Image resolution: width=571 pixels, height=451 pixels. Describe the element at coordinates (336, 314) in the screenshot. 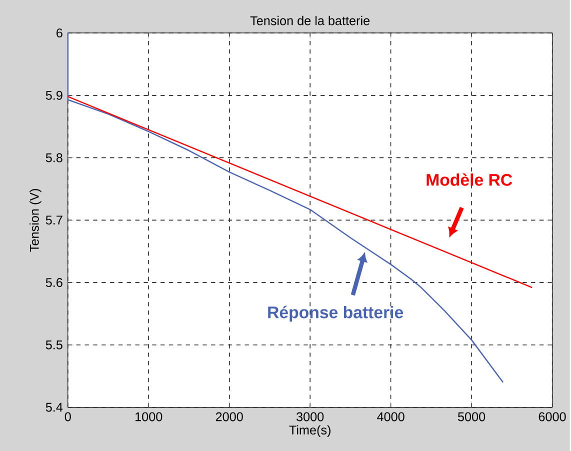

I see `annotation: Réponse batterie` at that location.